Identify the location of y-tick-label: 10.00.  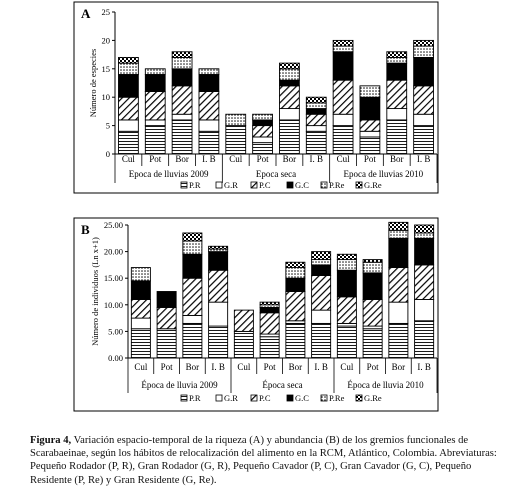
(113, 305).